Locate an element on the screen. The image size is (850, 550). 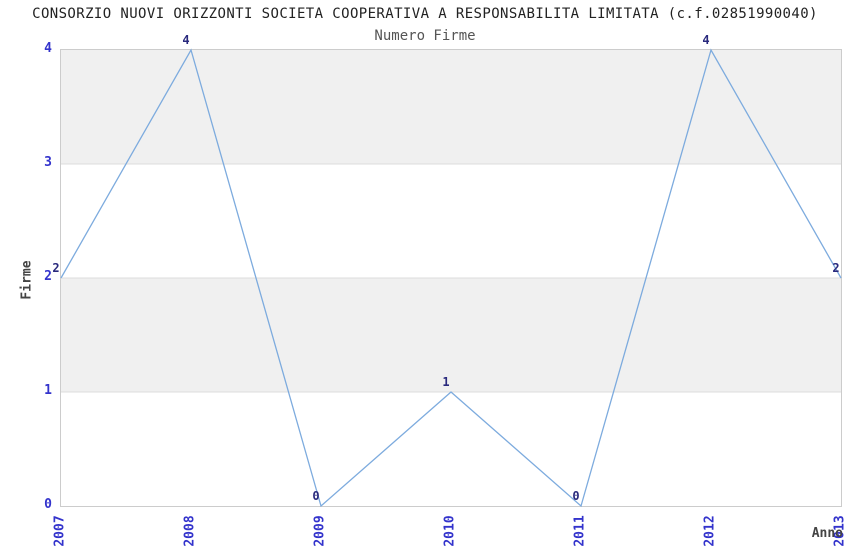
y-tick-label: 0 is located at coordinates (48, 504).